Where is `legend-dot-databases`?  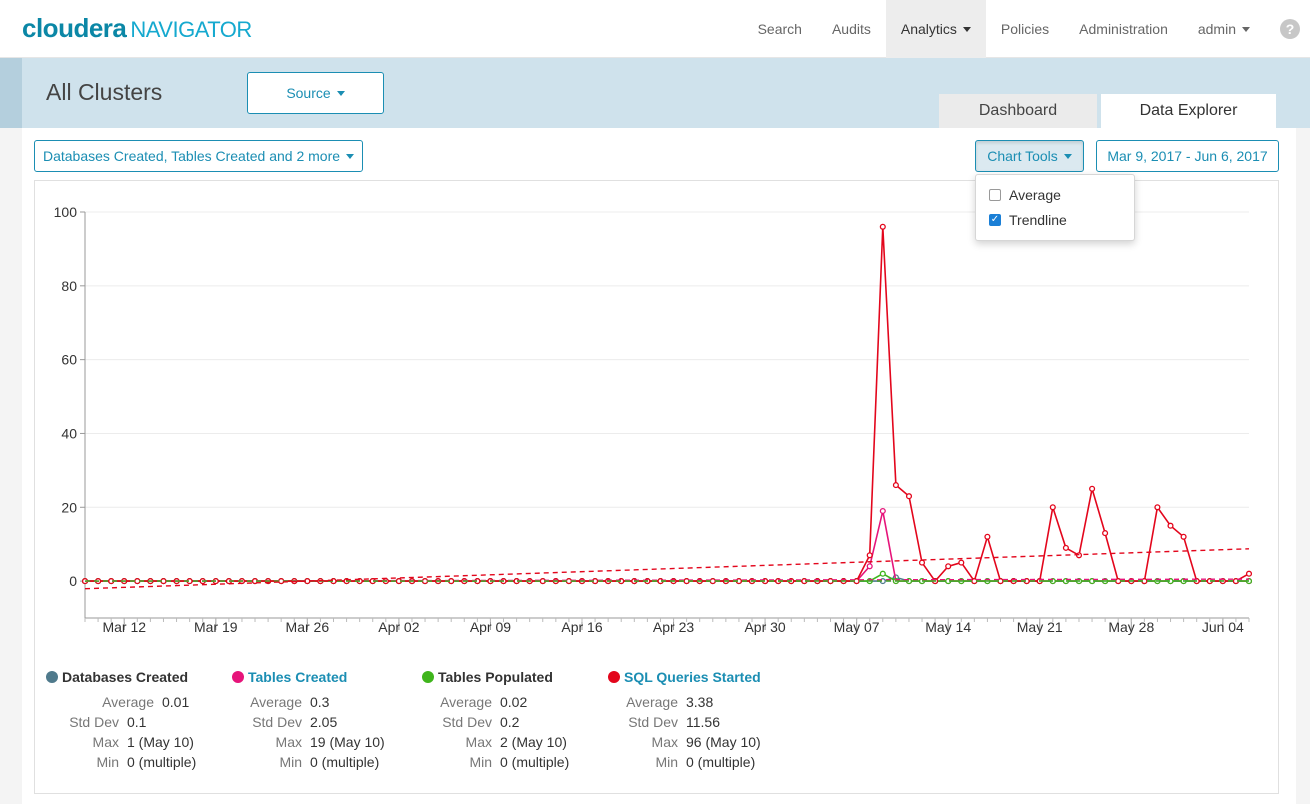 legend-dot-databases is located at coordinates (52, 677).